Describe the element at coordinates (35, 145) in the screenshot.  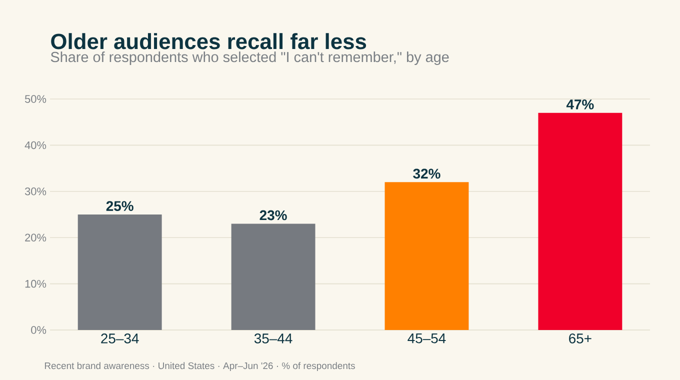
I see `y-tick-label: 40%` at that location.